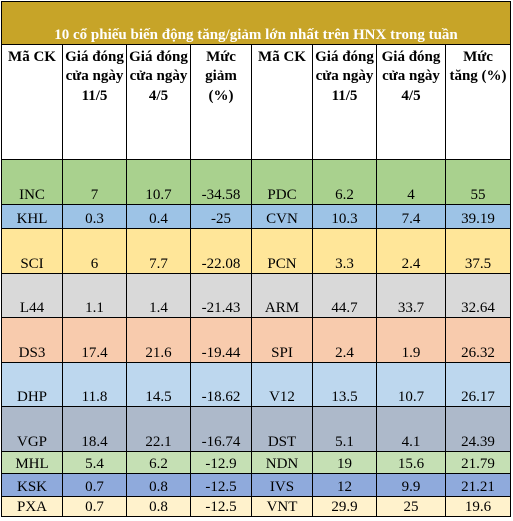  I want to click on cell-code-right: PCN, so click(282, 251).